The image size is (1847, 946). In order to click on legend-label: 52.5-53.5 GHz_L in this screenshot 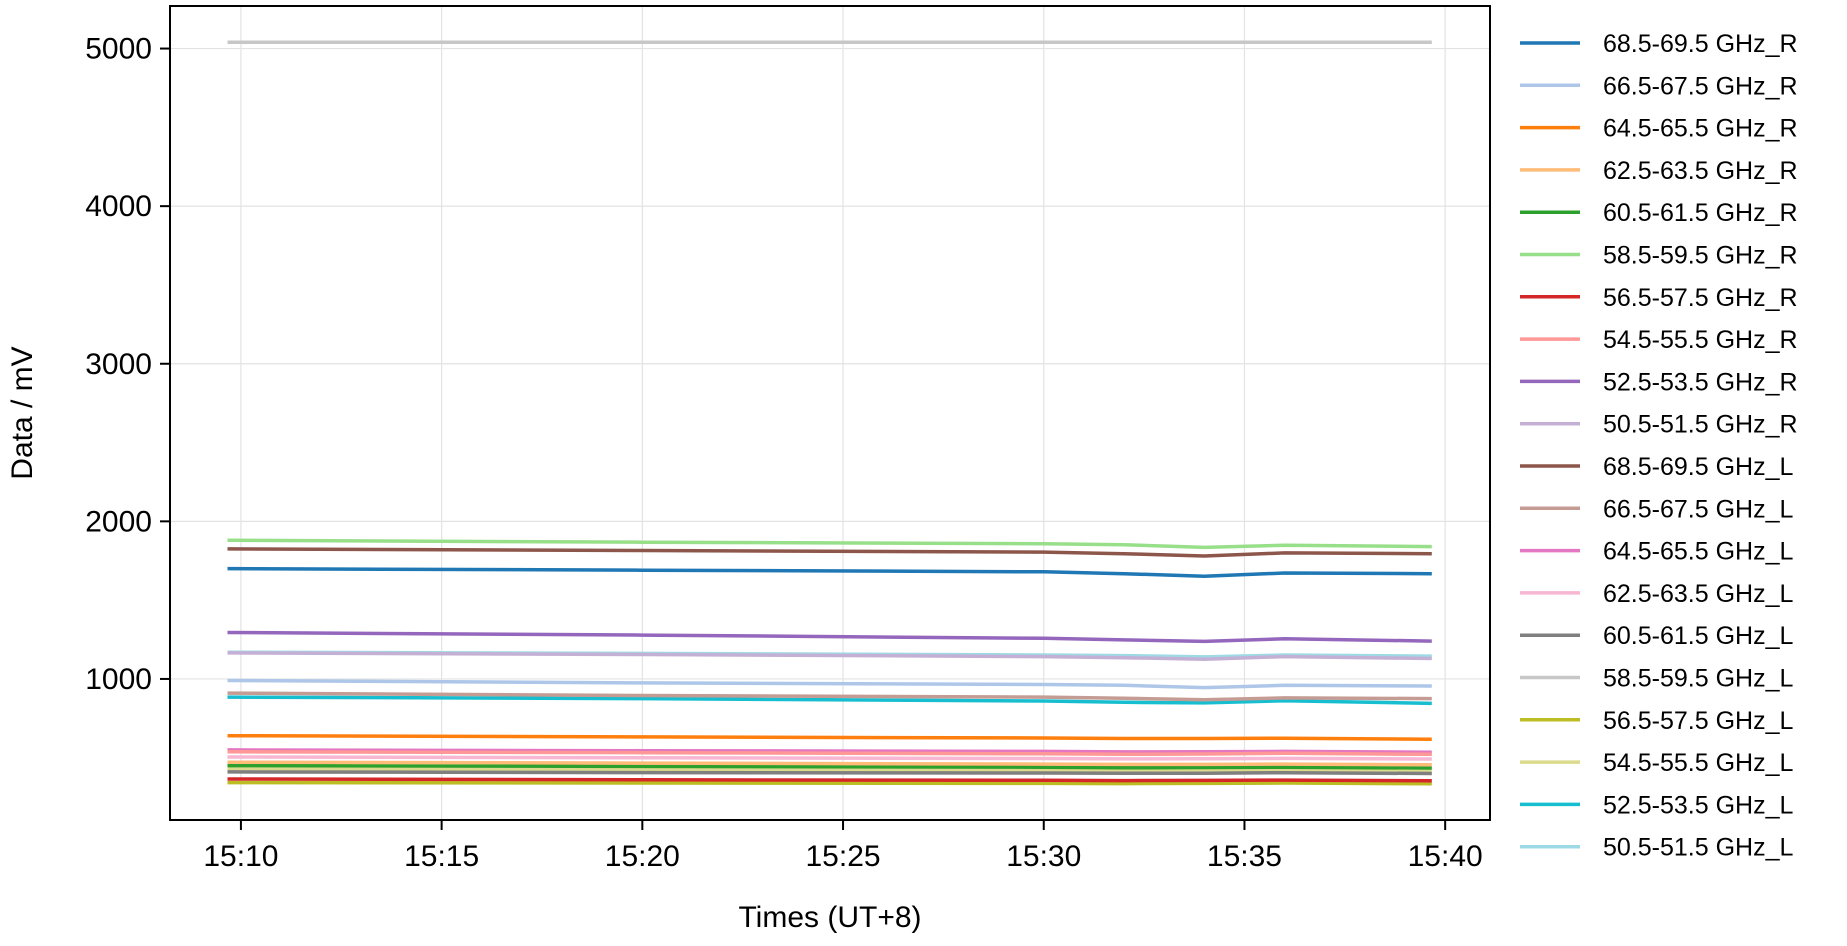, I will do `click(1698, 805)`.